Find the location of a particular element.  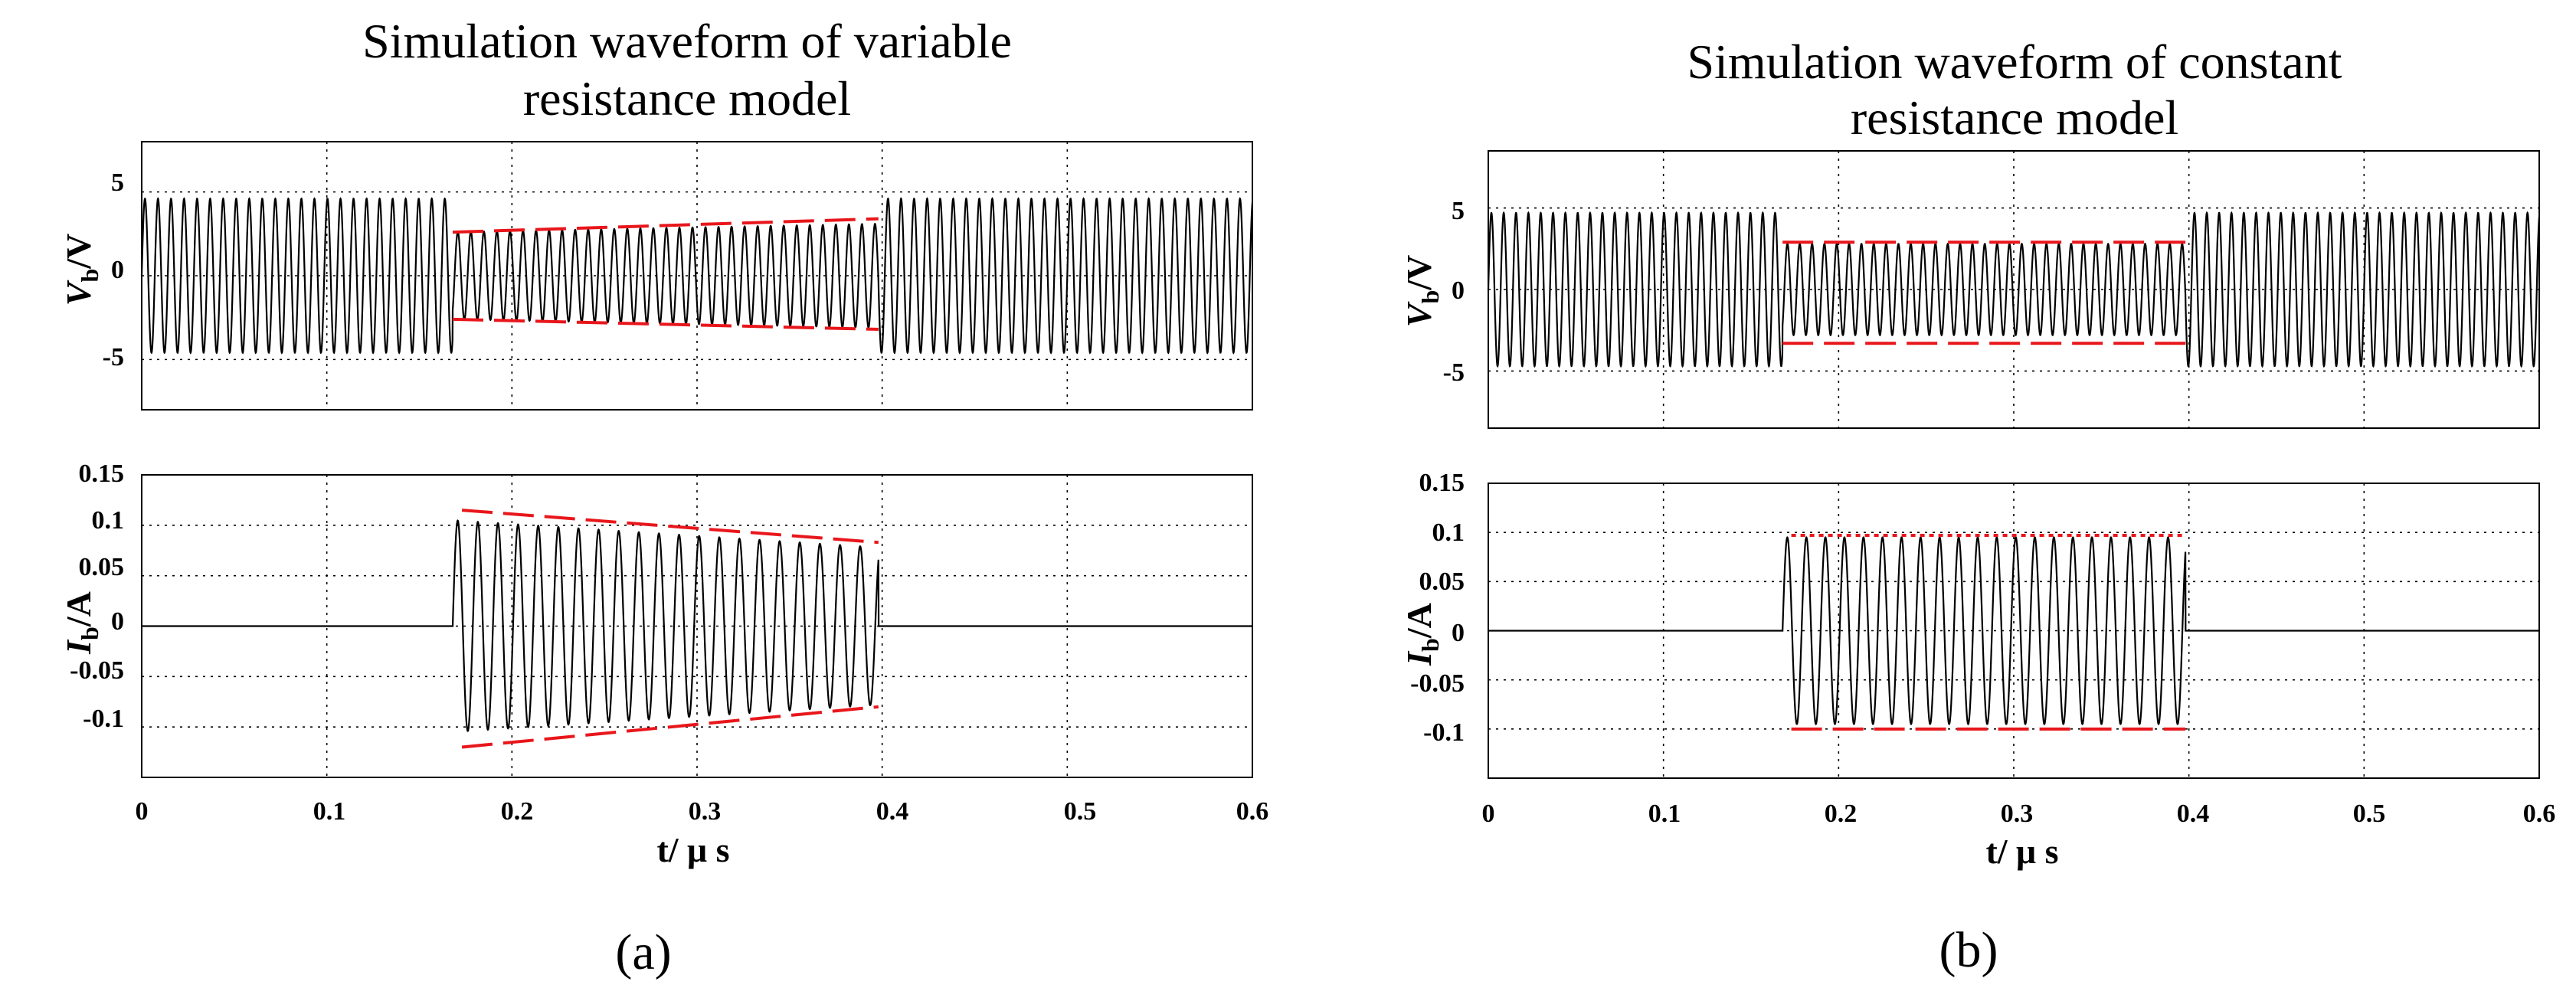

a-xlabel: t/ μ s is located at coordinates (692, 849).